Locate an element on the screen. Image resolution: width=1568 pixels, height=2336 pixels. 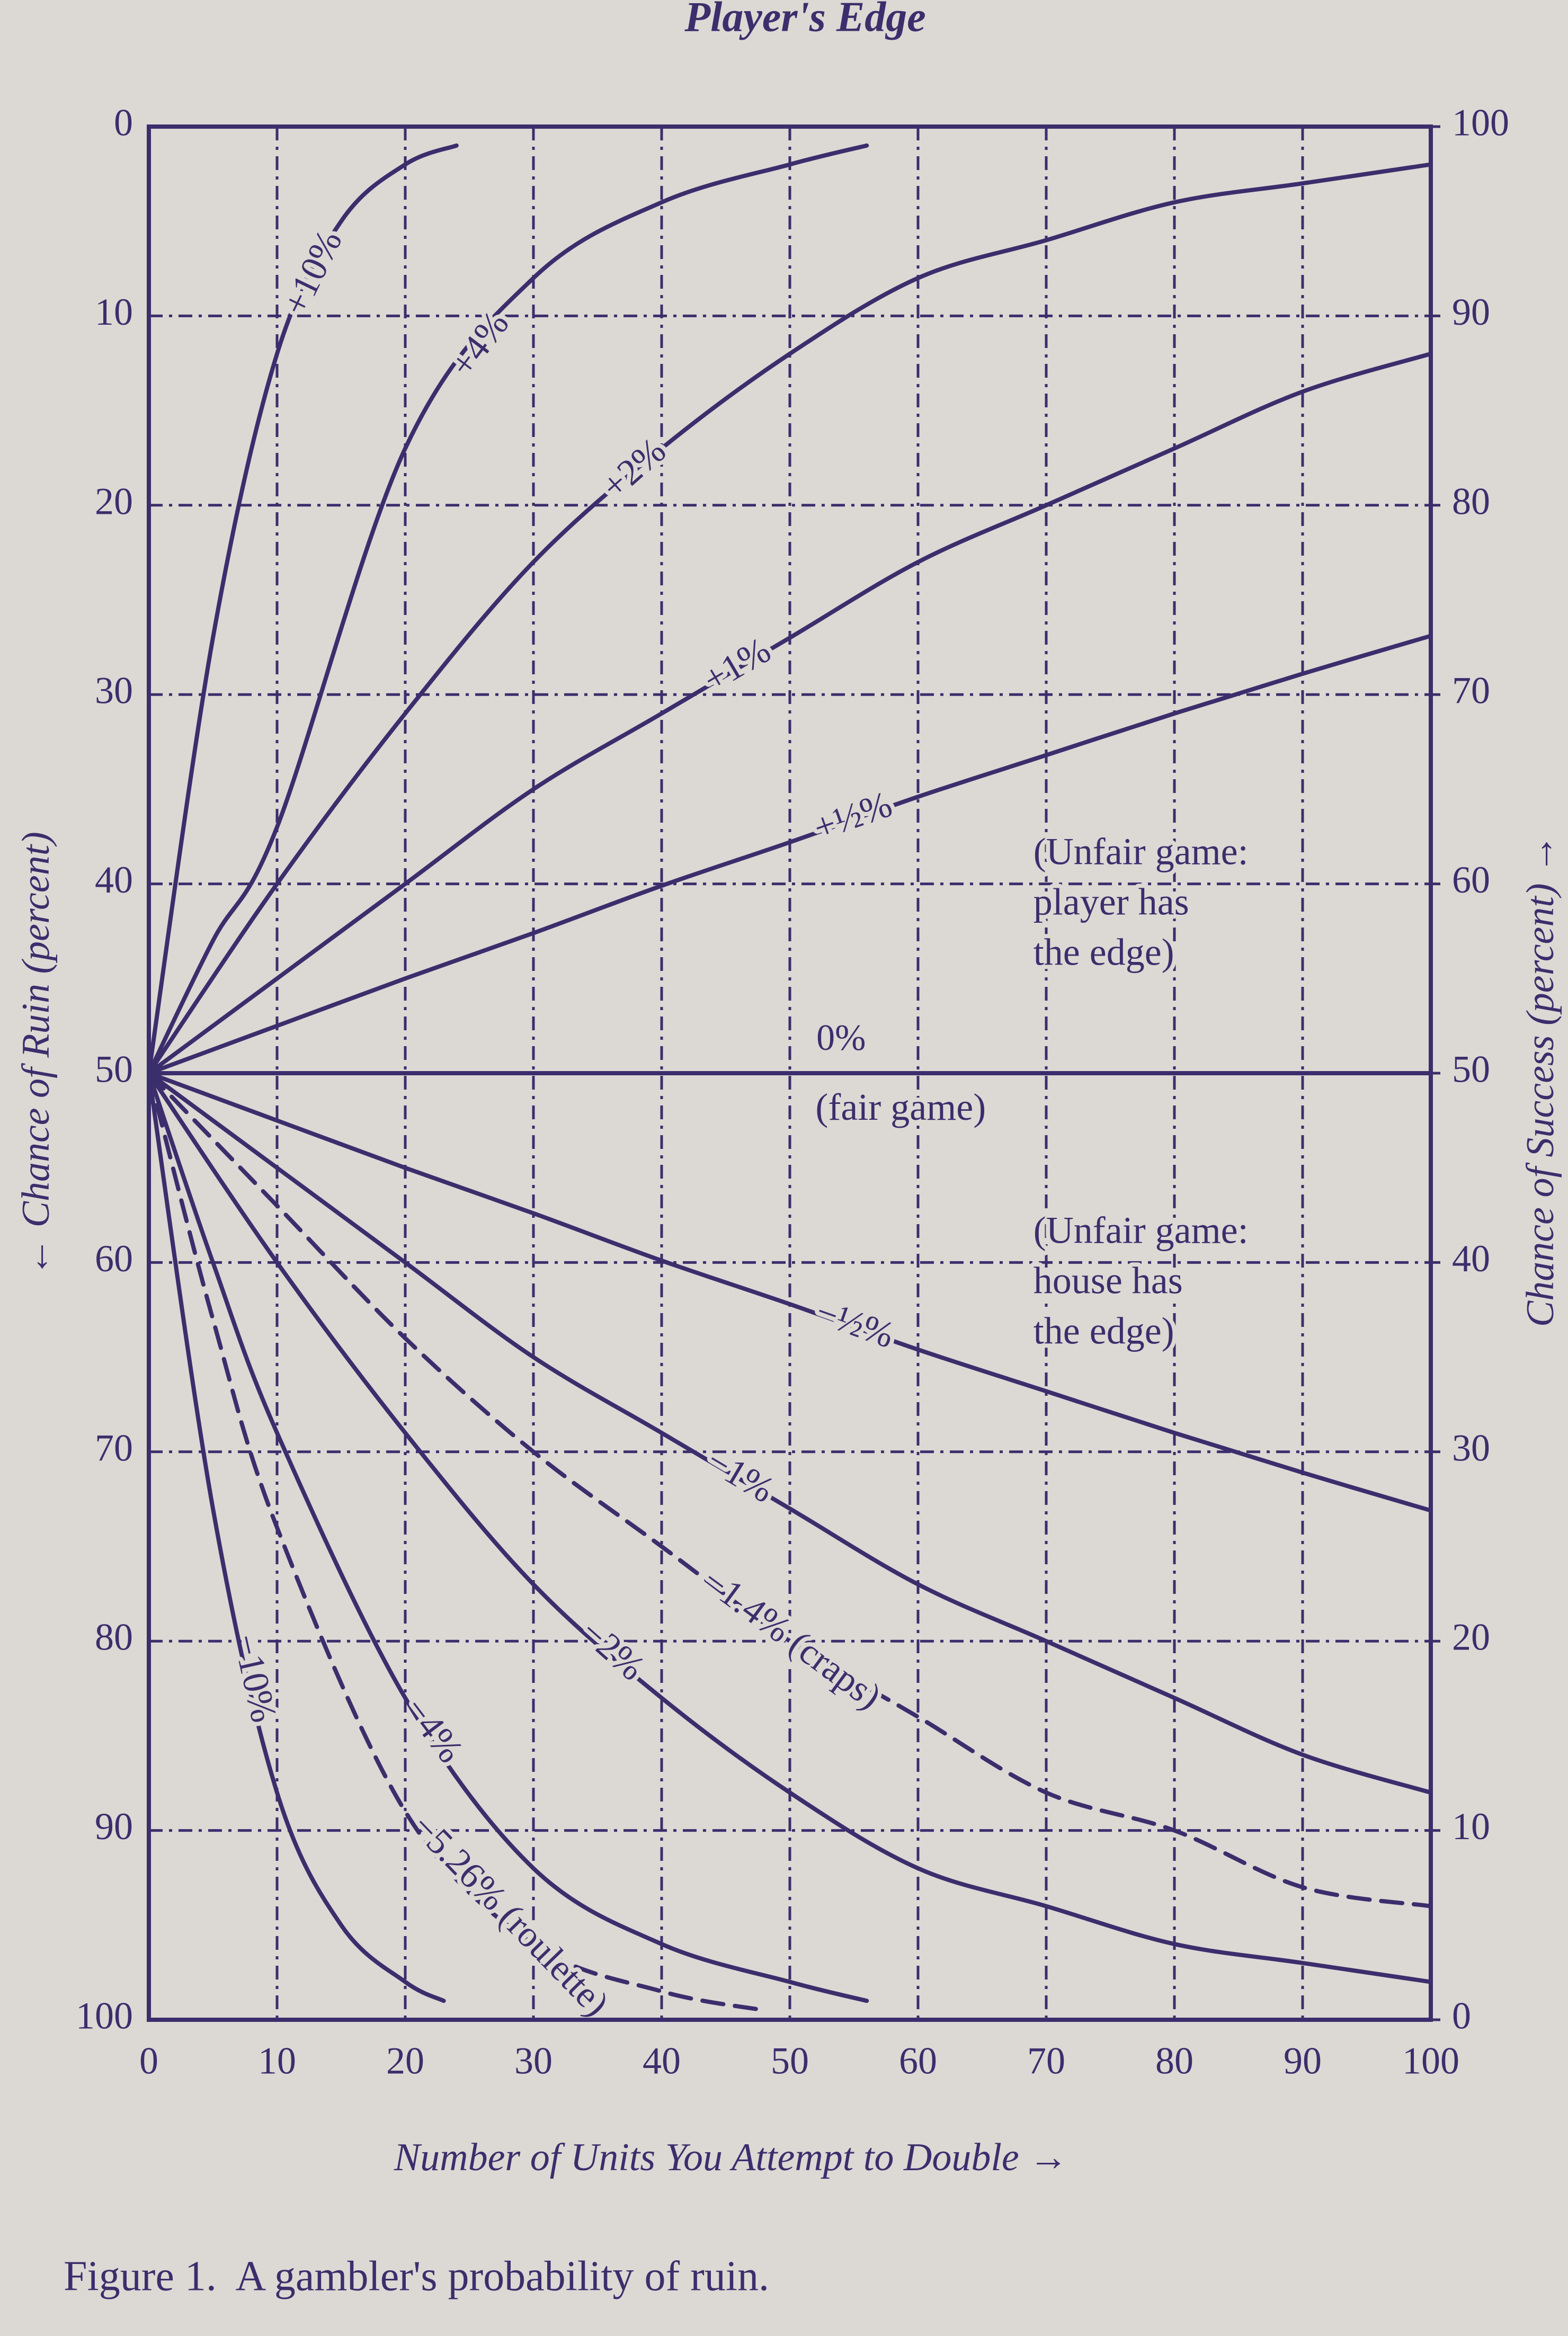
annotation: house has is located at coordinates (1108, 1280).